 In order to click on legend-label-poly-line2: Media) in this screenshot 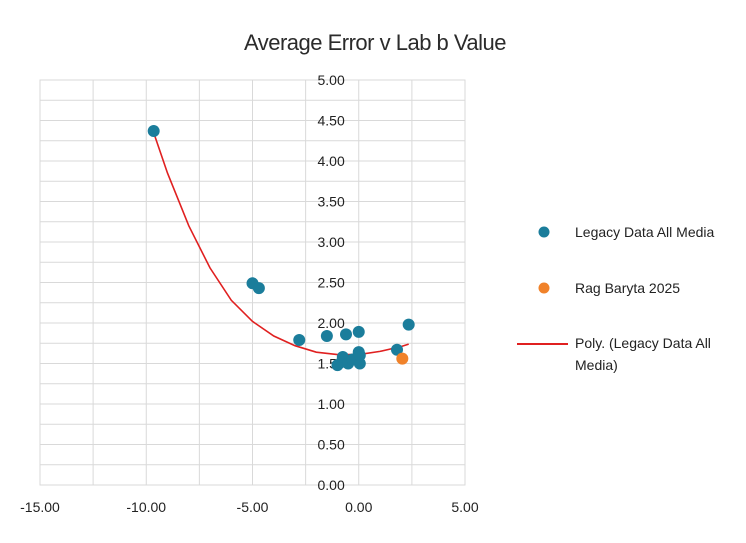, I will do `click(596, 365)`.